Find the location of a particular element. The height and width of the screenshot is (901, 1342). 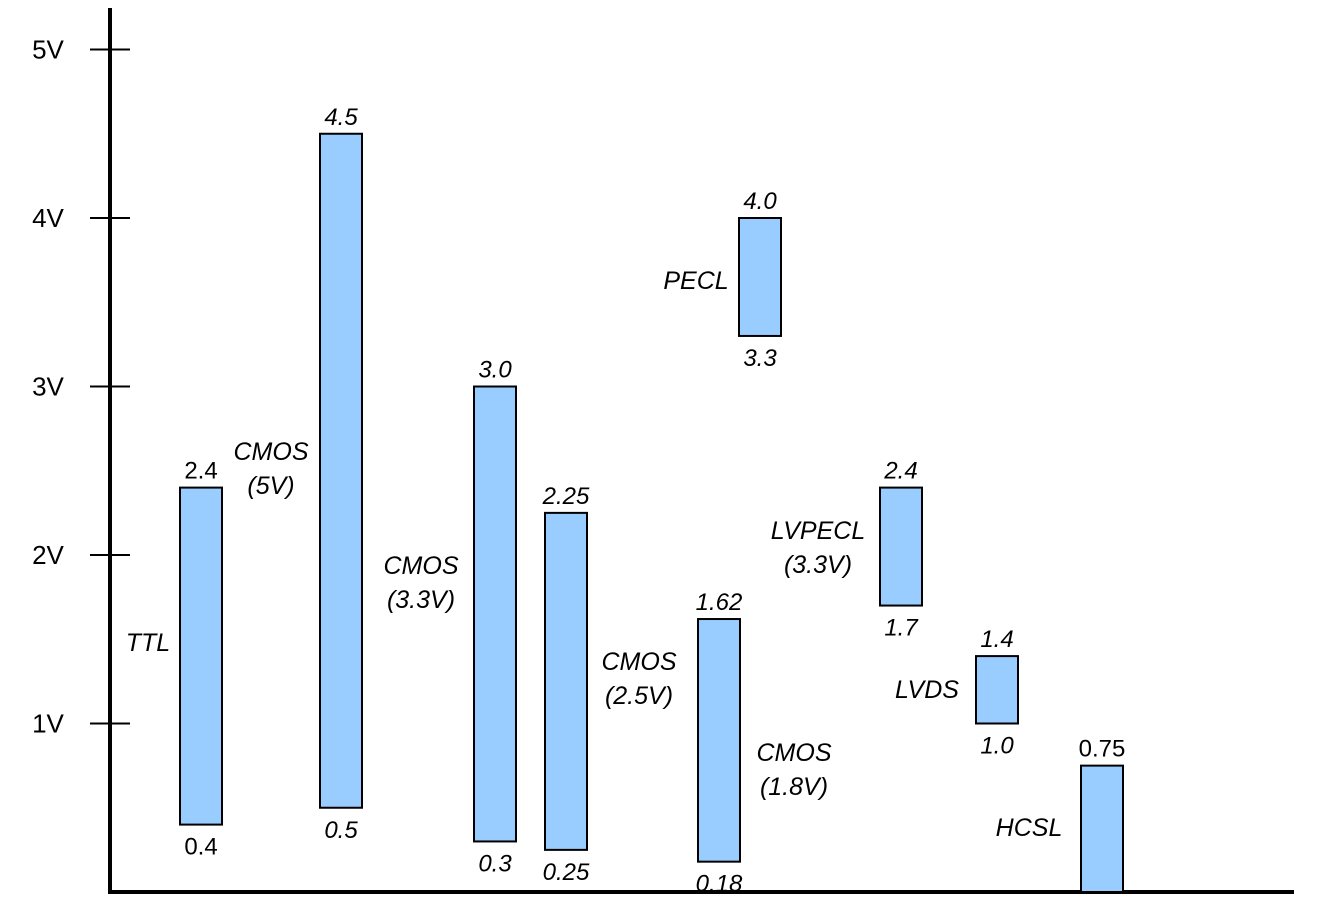

bar-cmos-1v8 is located at coordinates (719, 740).